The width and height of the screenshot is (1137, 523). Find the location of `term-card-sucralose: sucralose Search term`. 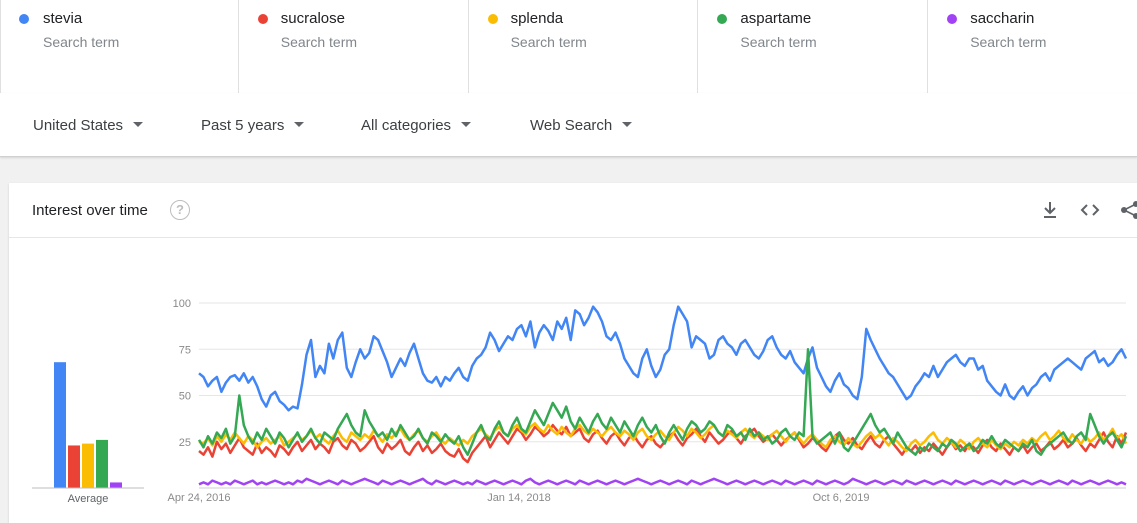

term-card-sucralose: sucralose Search term is located at coordinates (354, 46).